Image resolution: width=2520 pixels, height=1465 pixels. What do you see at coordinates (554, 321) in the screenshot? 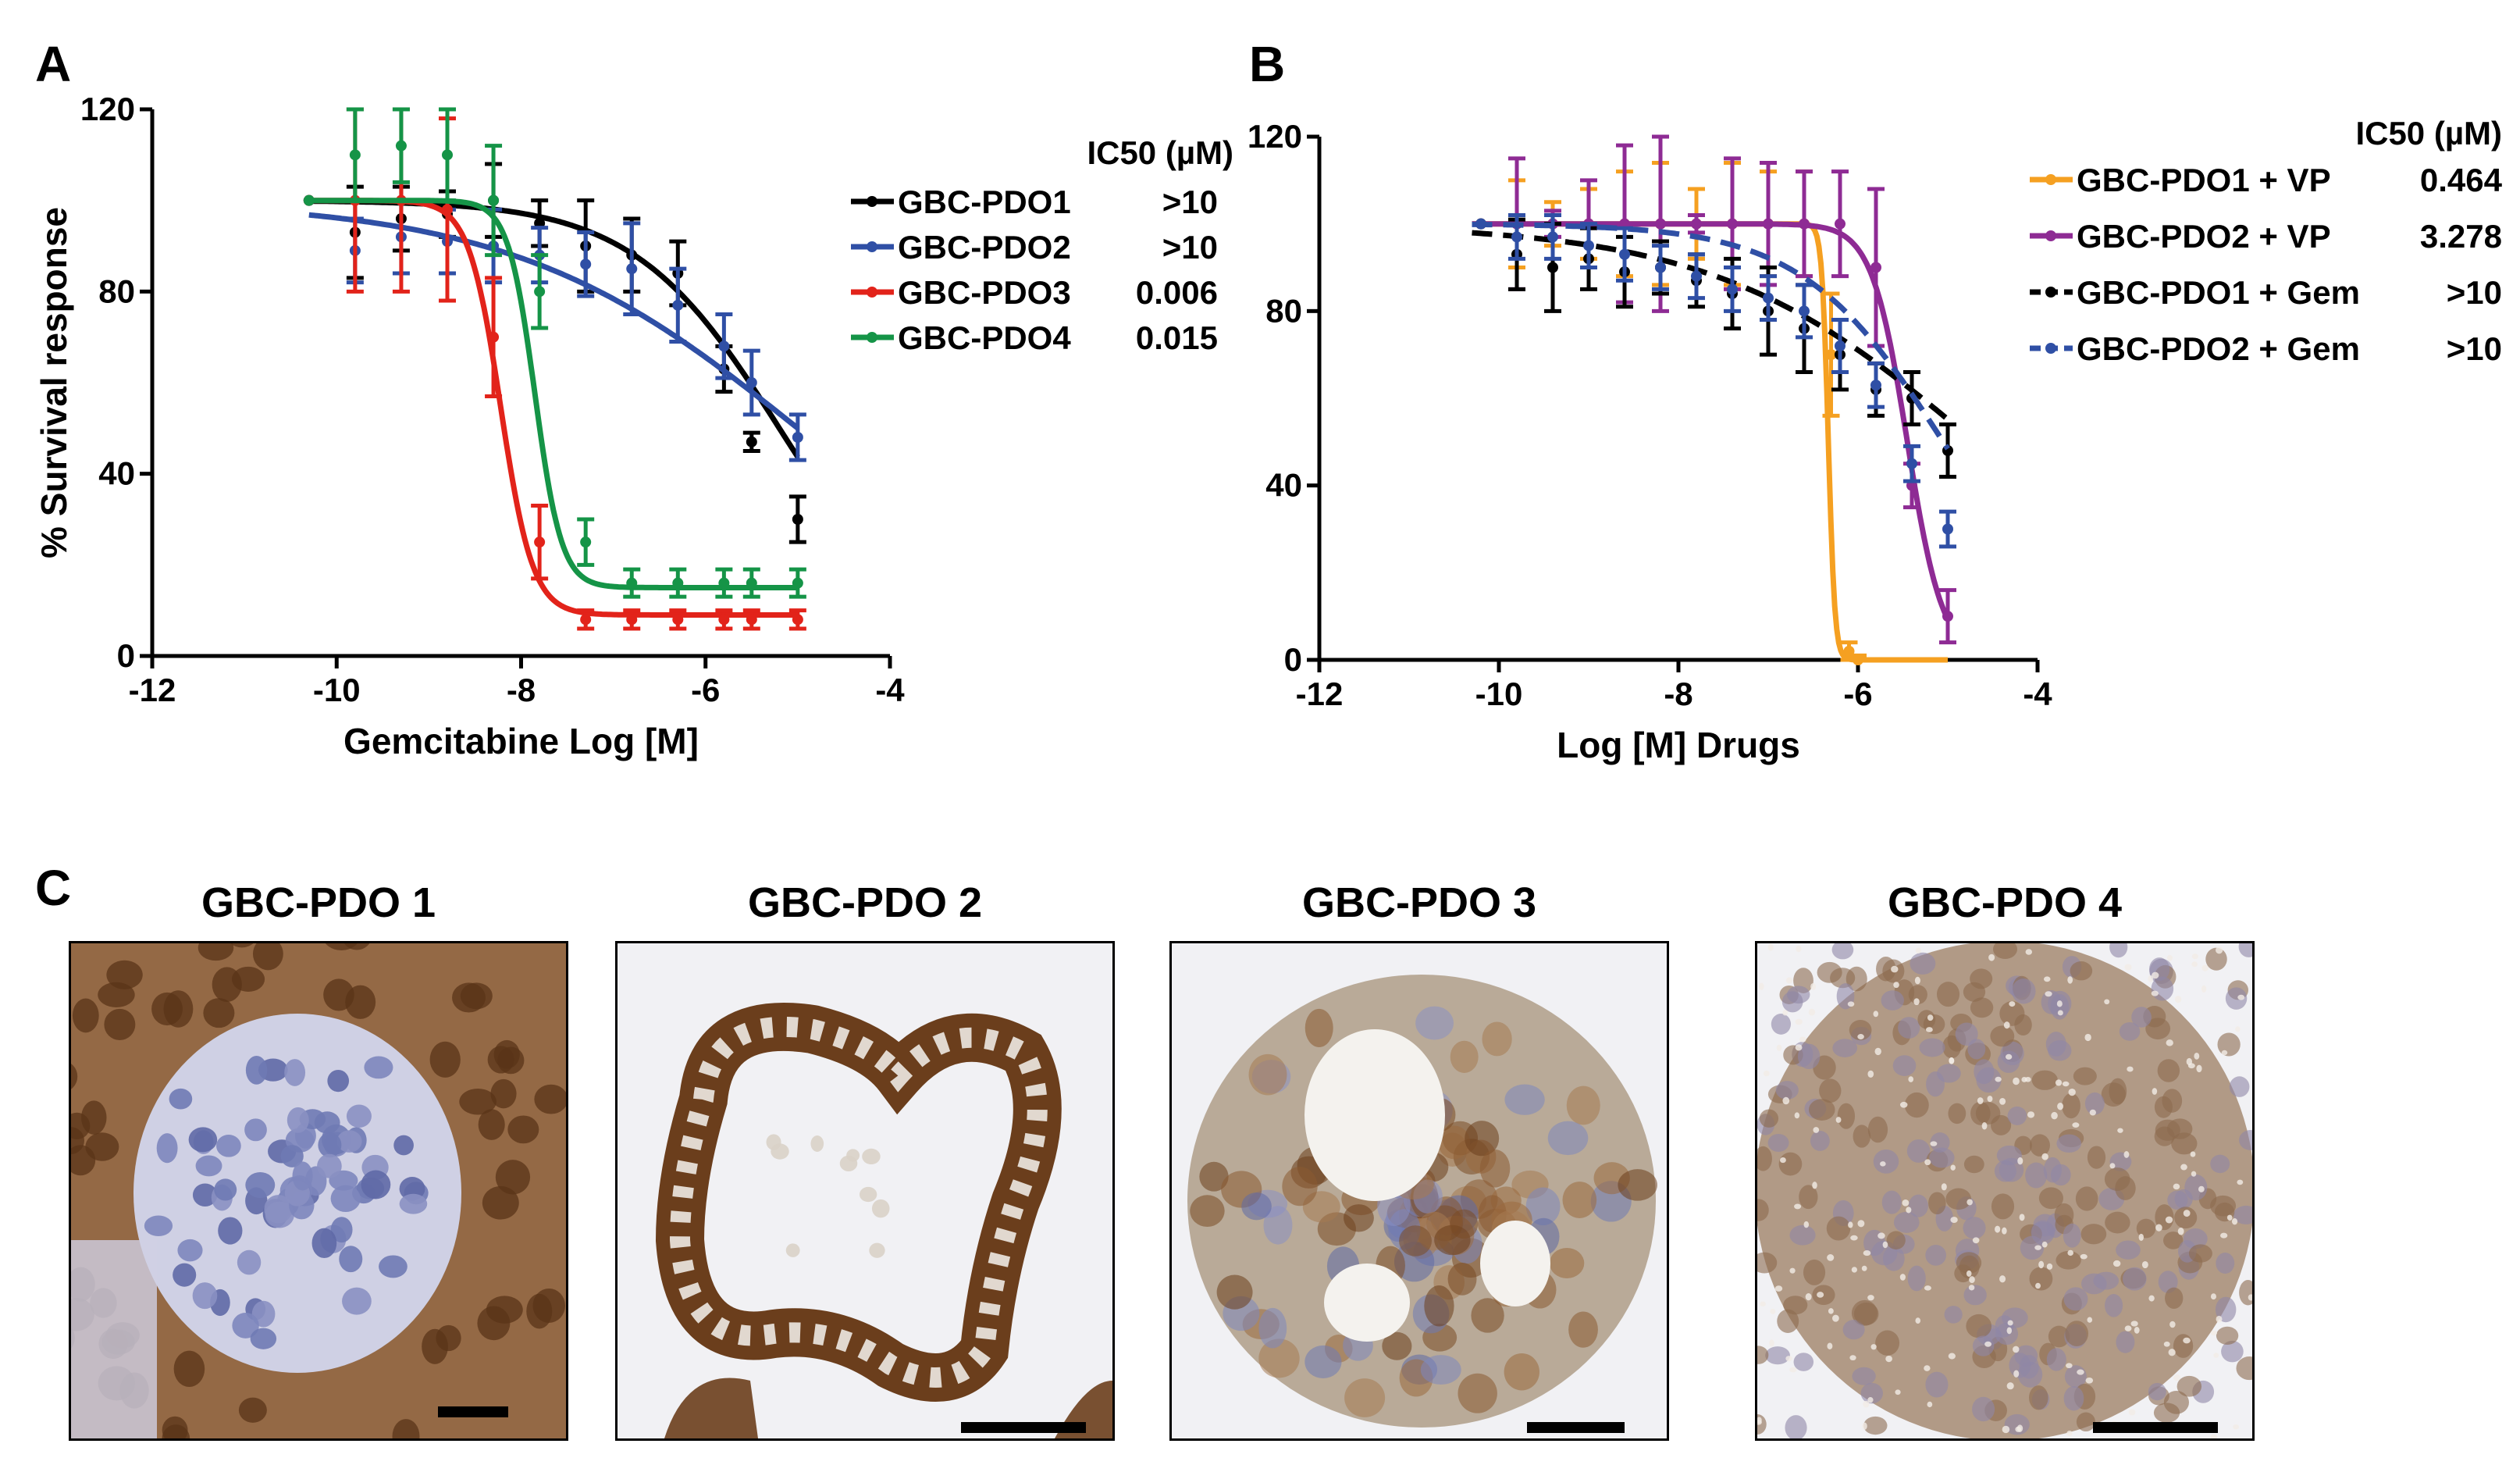
I see `chart-a-series-1-fit-line` at bounding box center [554, 321].